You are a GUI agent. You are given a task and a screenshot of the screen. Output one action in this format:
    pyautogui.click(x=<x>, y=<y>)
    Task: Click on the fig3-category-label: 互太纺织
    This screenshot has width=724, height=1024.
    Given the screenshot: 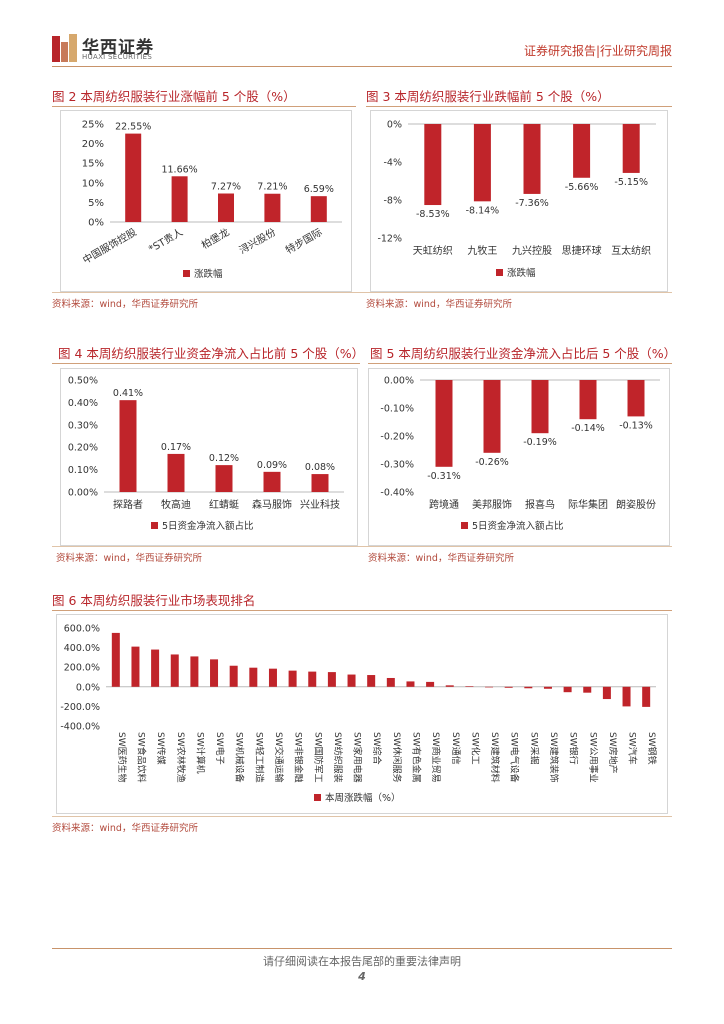 What is the action you would take?
    pyautogui.click(x=631, y=250)
    